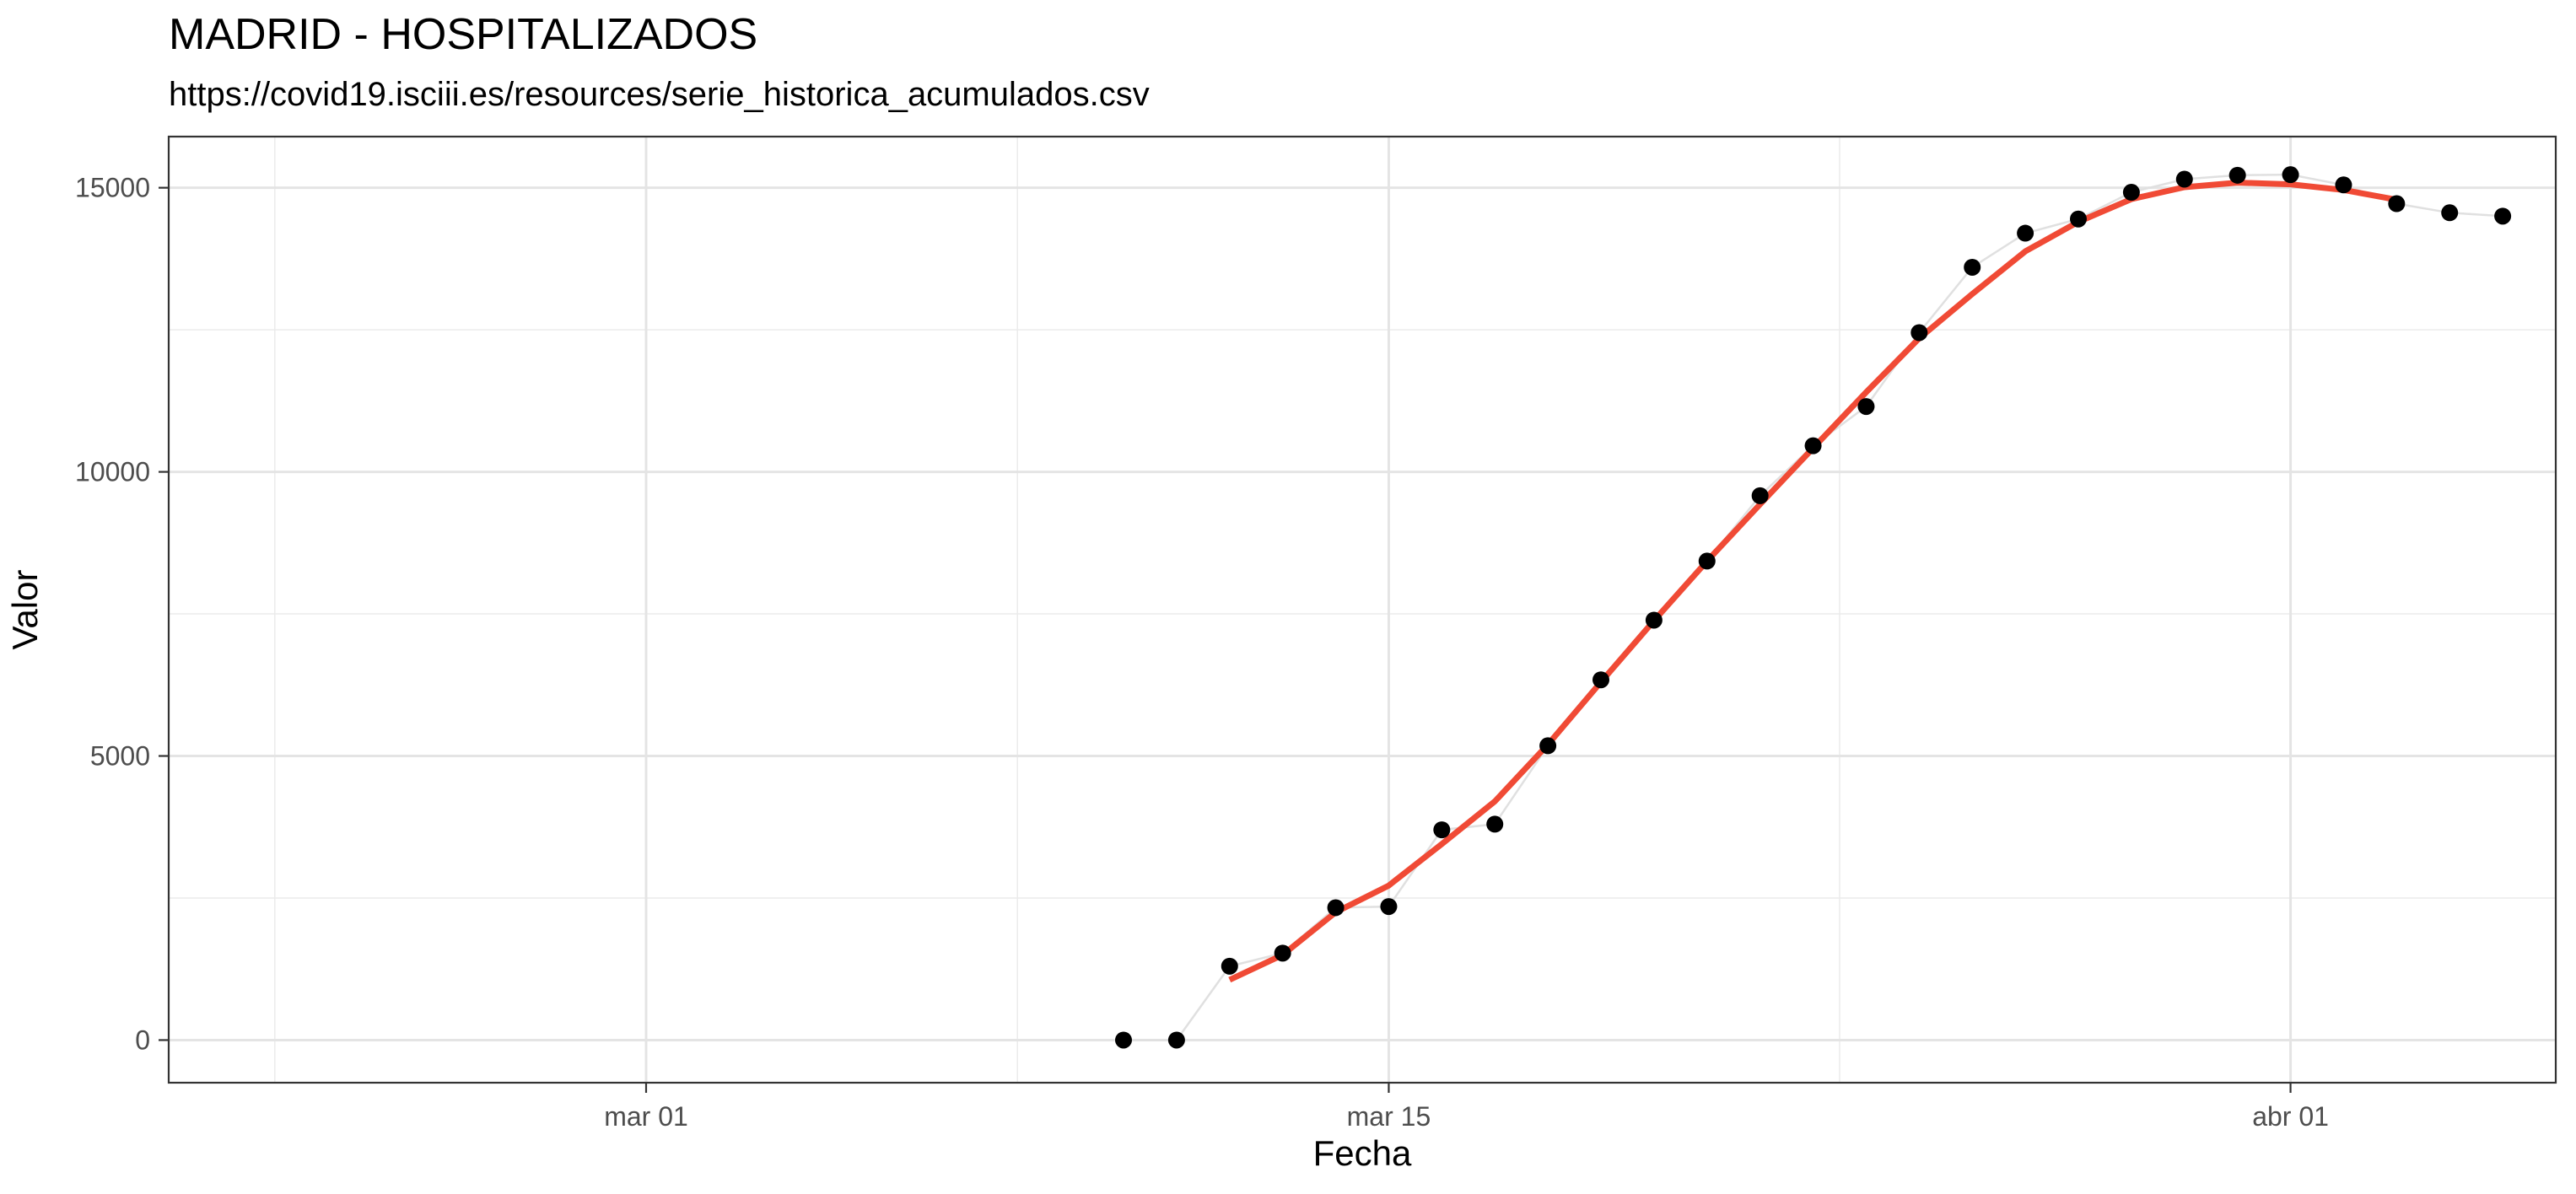  I want to click on y-axis-title: Valor, so click(25, 610).